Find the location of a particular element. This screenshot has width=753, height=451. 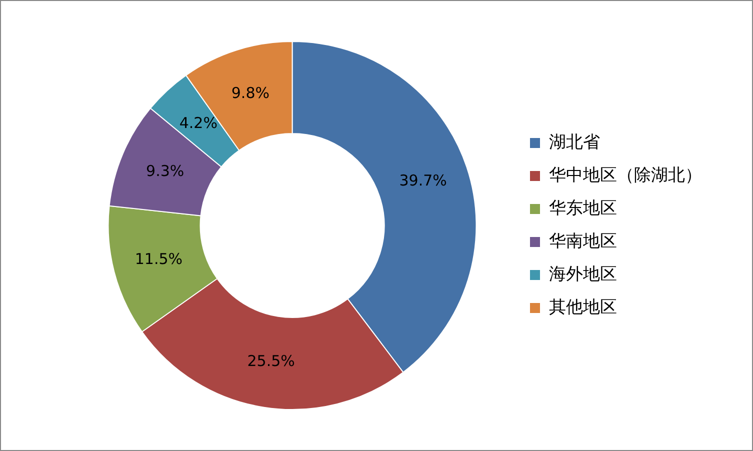

legend-label: 其他地区 is located at coordinates (583, 307).